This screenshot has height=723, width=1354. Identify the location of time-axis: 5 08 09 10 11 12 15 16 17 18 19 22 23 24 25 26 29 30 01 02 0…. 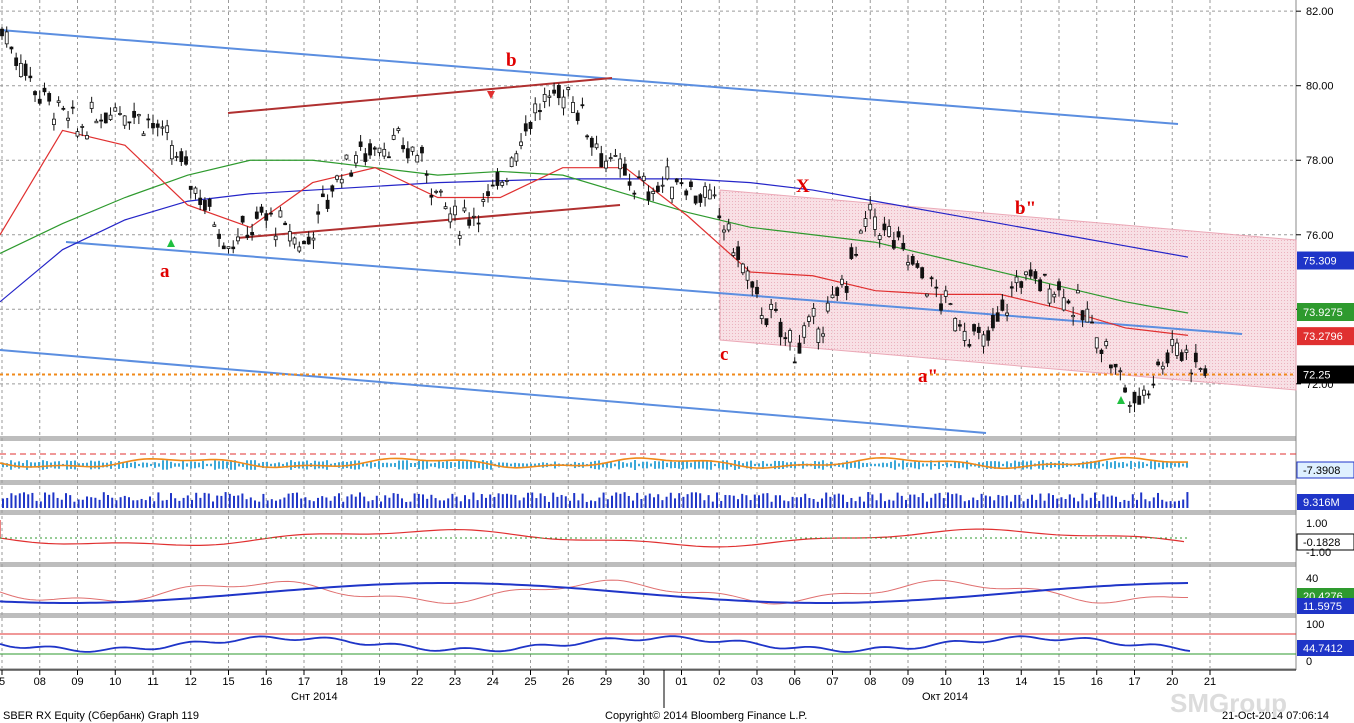
(648, 688).